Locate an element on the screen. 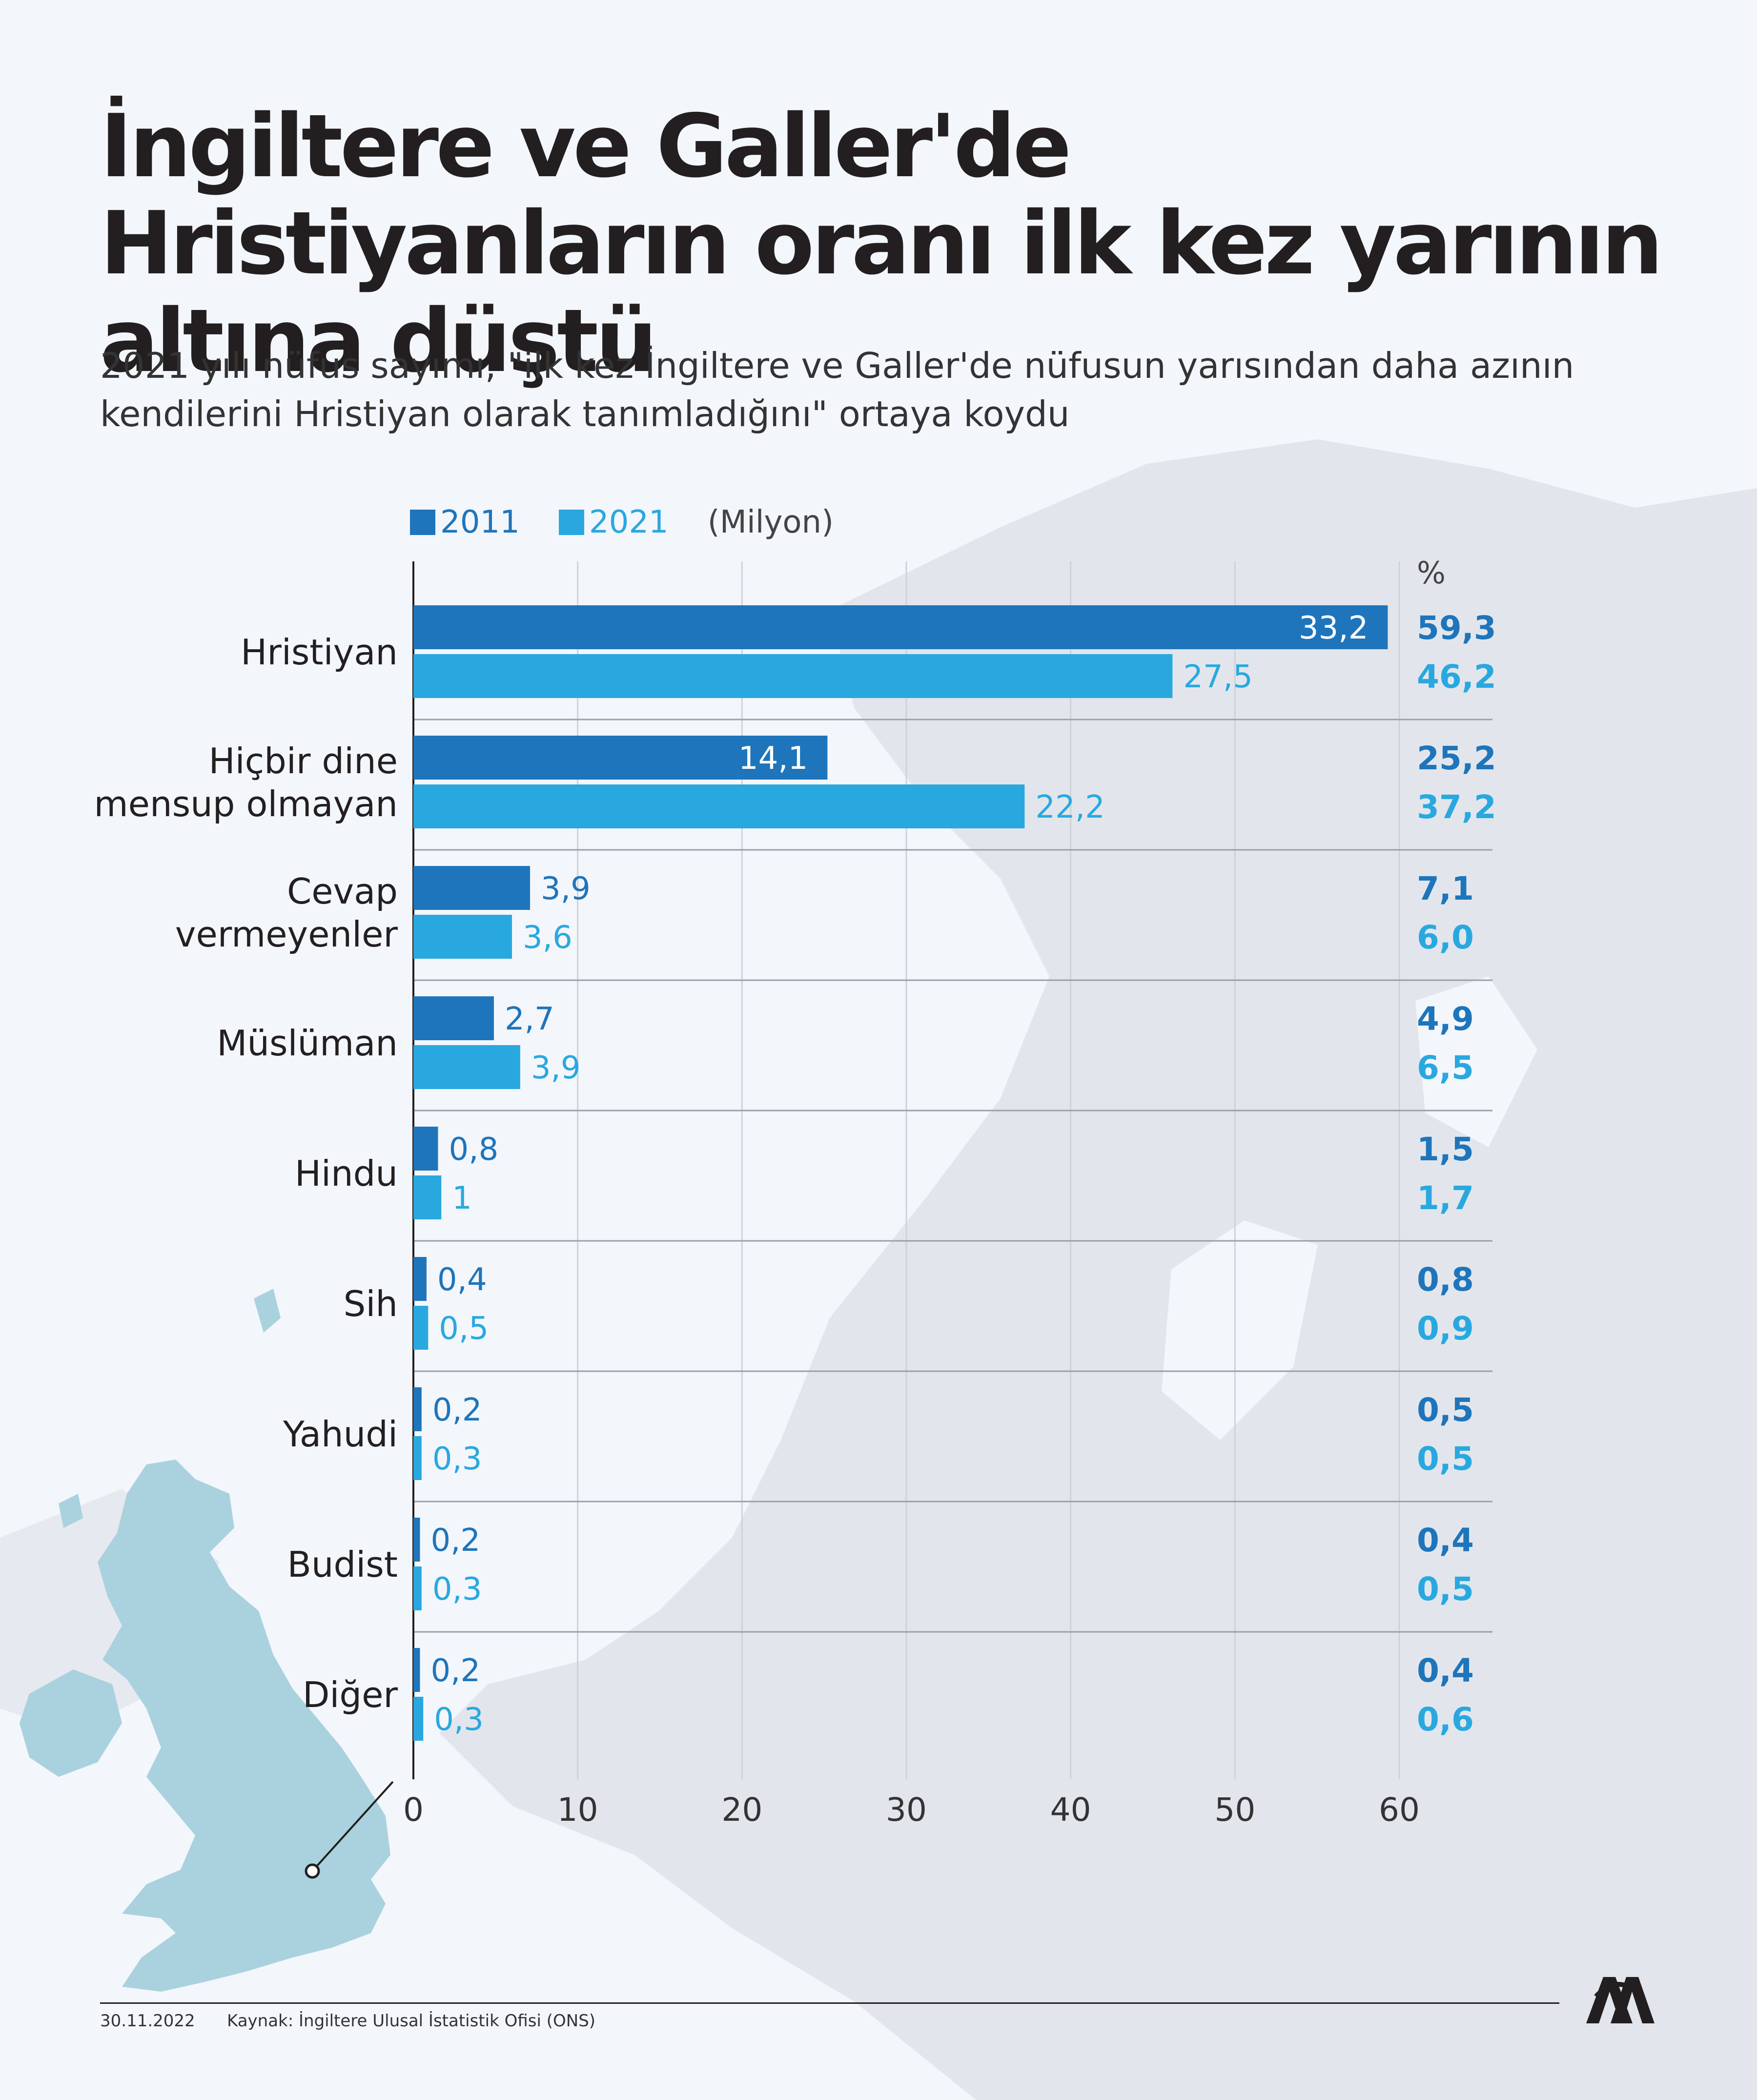 The height and width of the screenshot is (2100, 1757). chart-legend: 2011 2021 (Milyon) is located at coordinates (622, 522).